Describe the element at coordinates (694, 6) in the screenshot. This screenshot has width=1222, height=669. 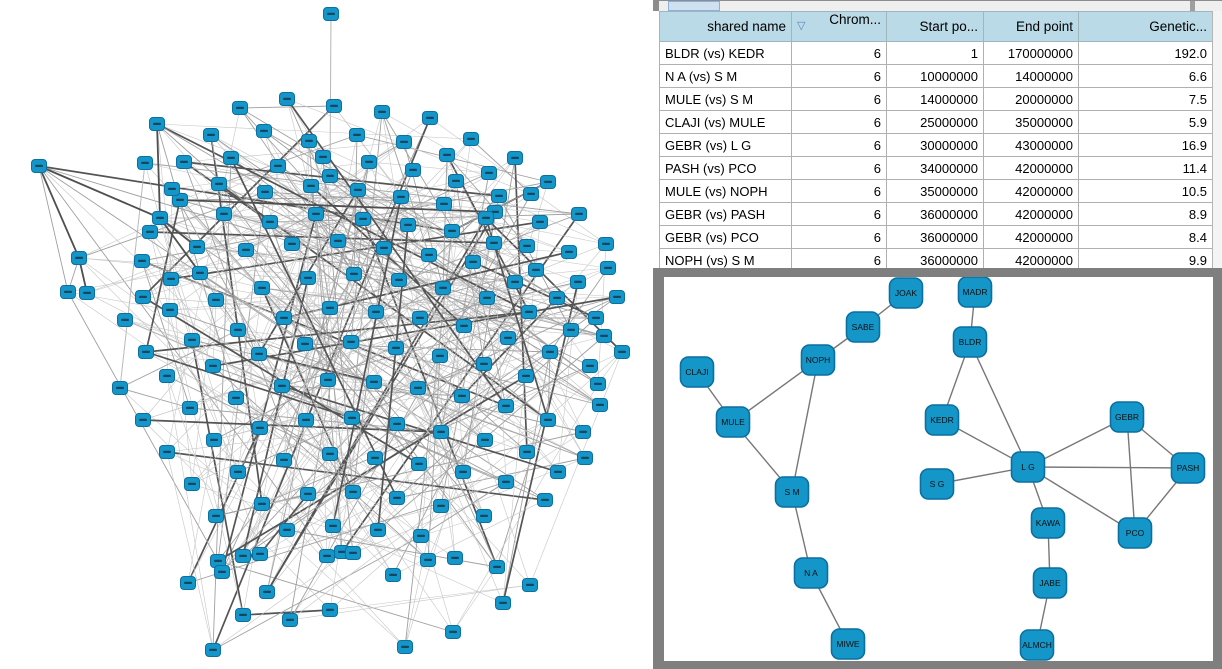
I see `horizontal-scrollbar-thumb` at that location.